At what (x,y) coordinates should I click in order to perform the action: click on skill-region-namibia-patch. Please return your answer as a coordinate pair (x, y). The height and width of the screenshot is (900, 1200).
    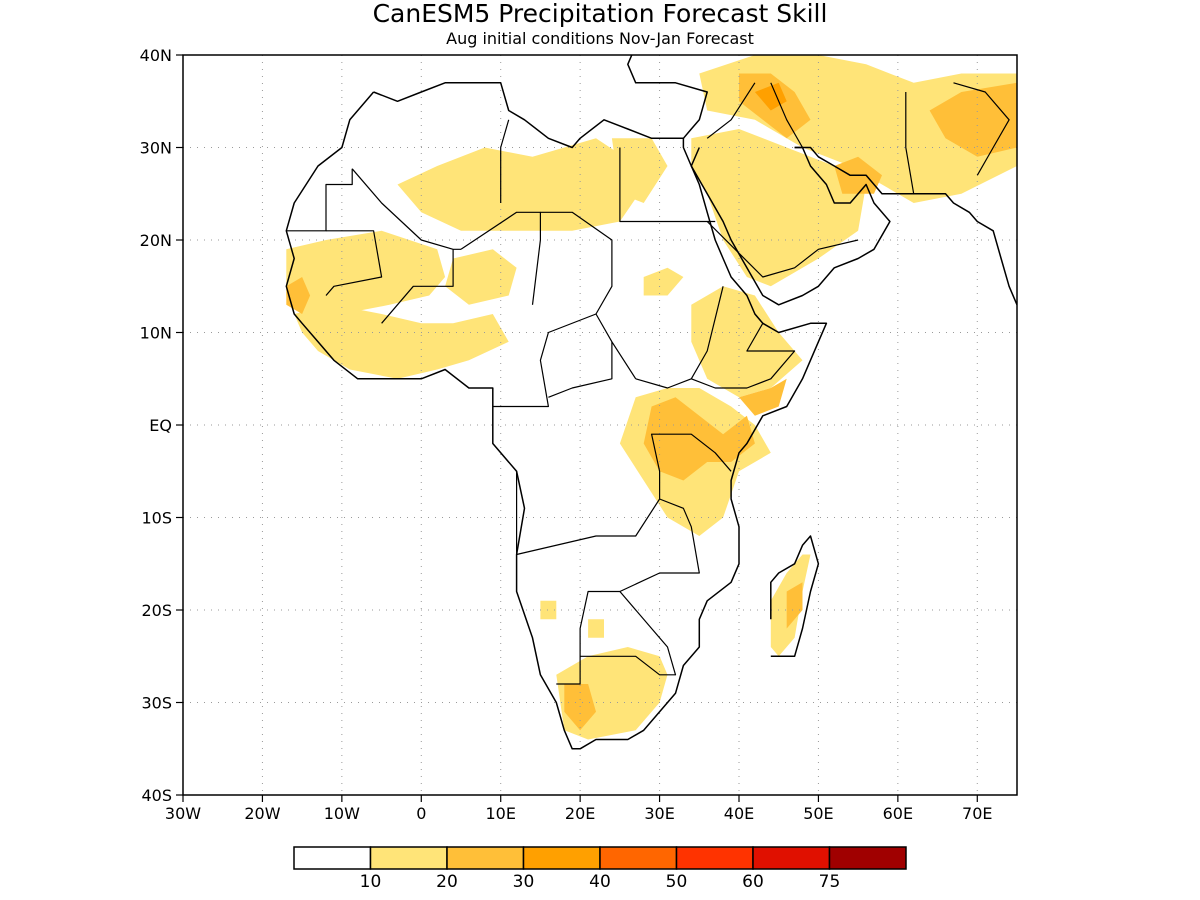
    Looking at the image, I should click on (548, 610).